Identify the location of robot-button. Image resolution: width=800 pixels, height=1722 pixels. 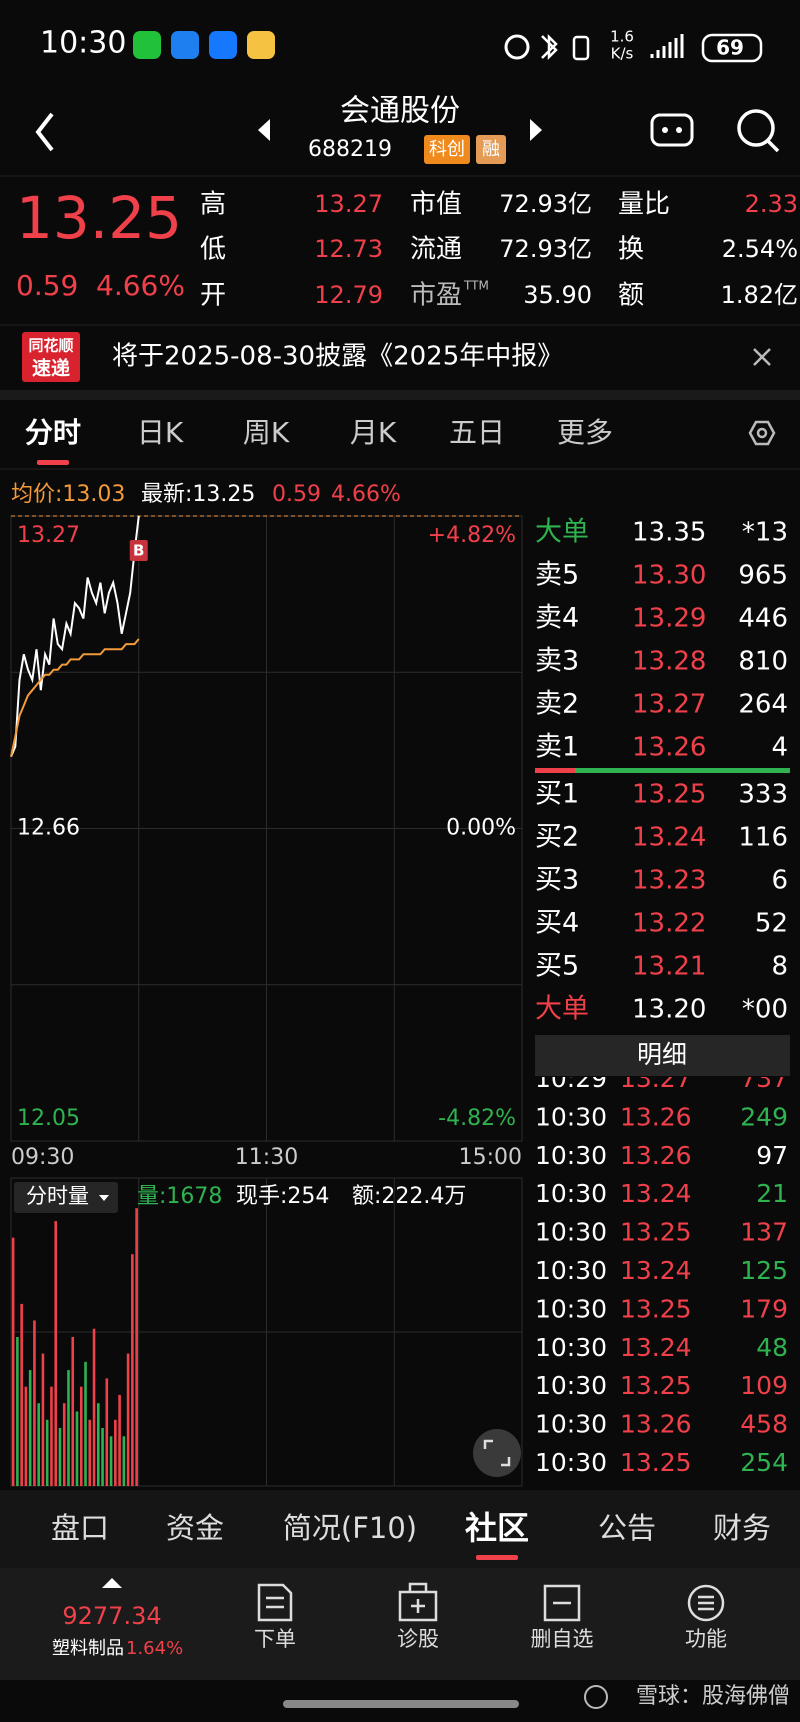
(672, 130).